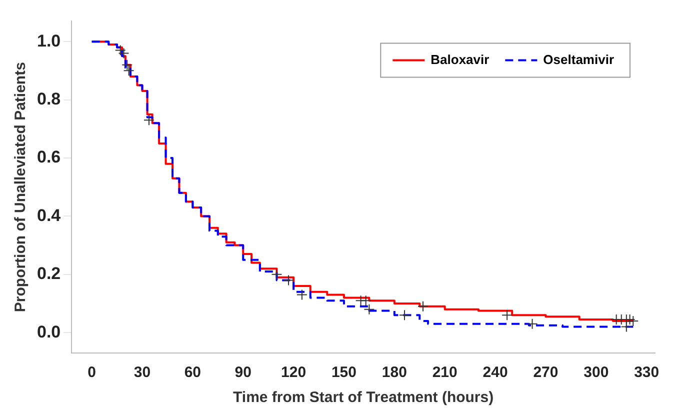  I want to click on x-tick-label: 240, so click(495, 373).